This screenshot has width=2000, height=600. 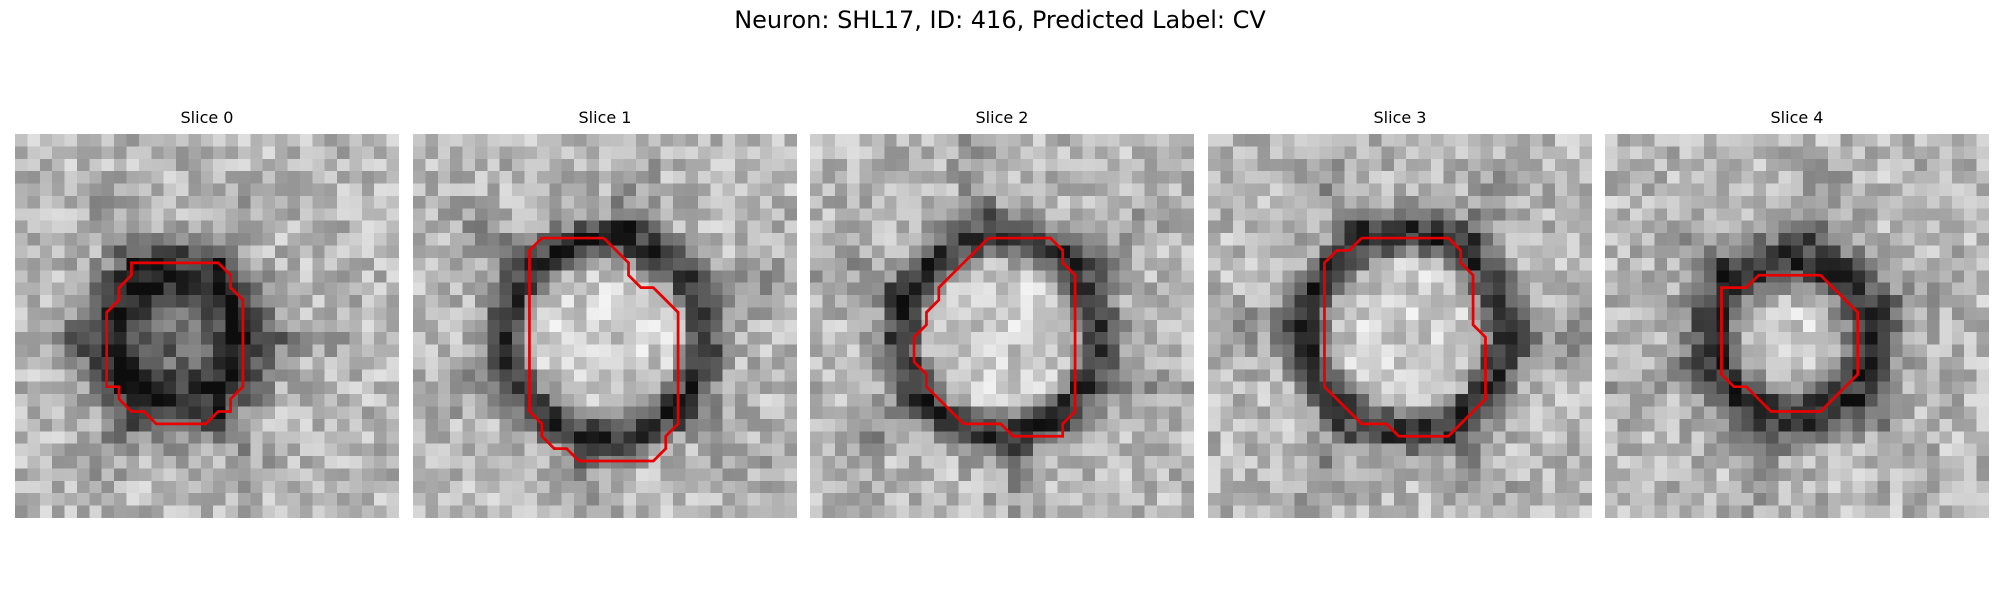 I want to click on slice-2-panel, so click(x=1002, y=326).